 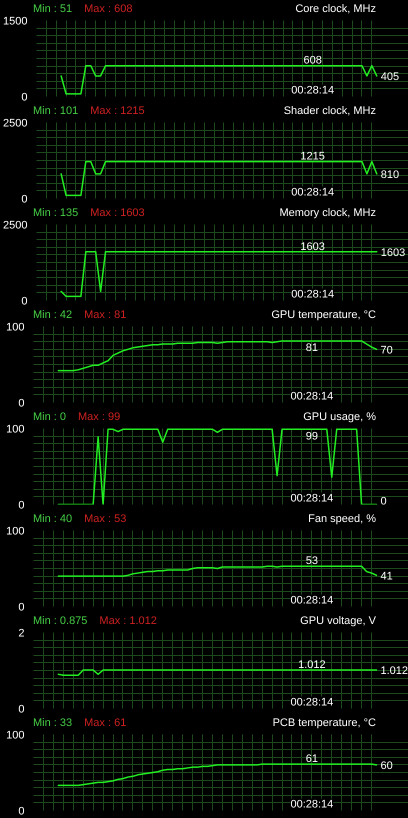 I want to click on chart-title: PCB temperature, °C, so click(x=324, y=723).